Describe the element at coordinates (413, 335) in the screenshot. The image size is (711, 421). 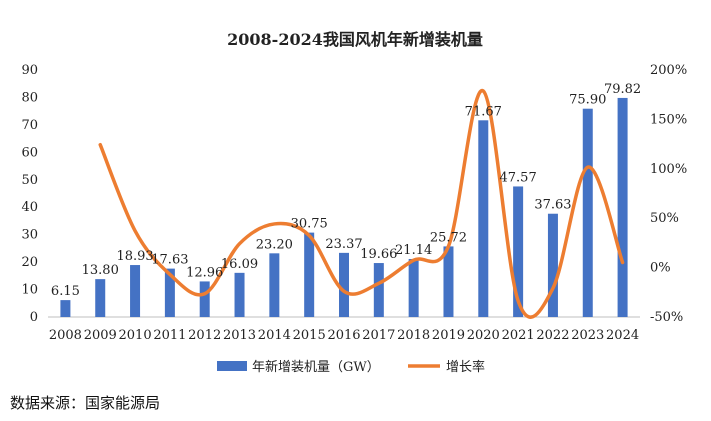
I see `x-tick-label: 2018` at that location.